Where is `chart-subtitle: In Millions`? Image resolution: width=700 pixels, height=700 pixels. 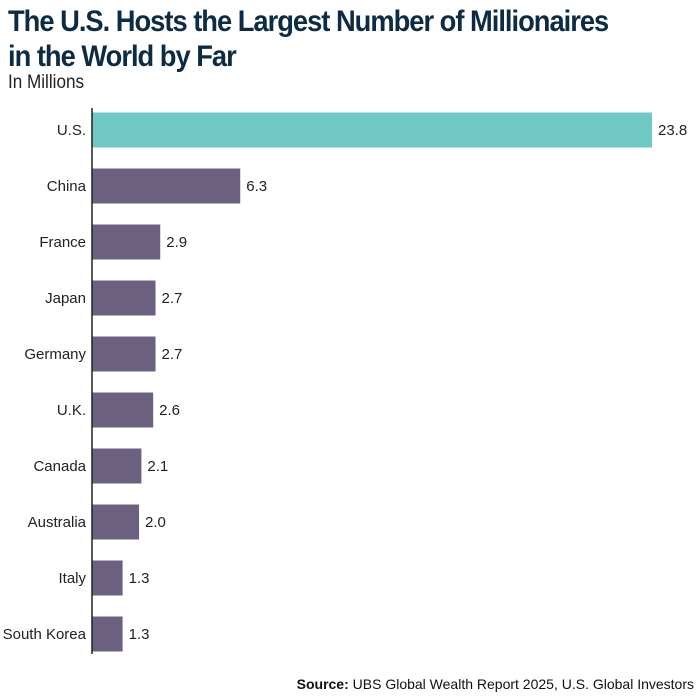 chart-subtitle: In Millions is located at coordinates (46, 82).